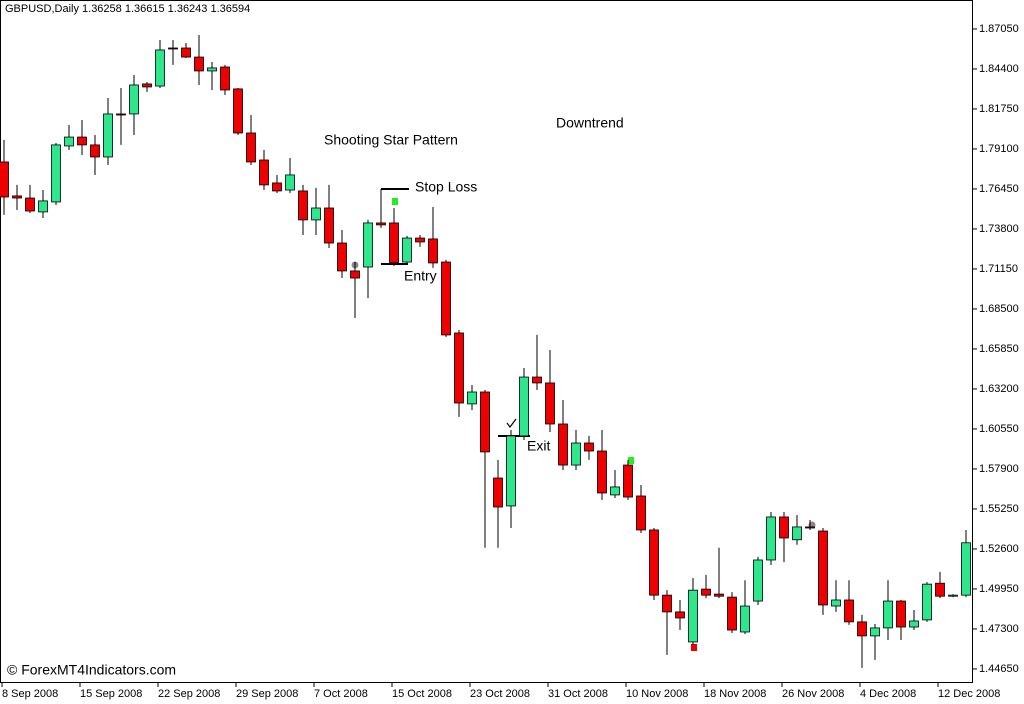 The width and height of the screenshot is (1024, 704). Describe the element at coordinates (267, 694) in the screenshot. I see `x-tick-label: 29 Sep 2008` at that location.